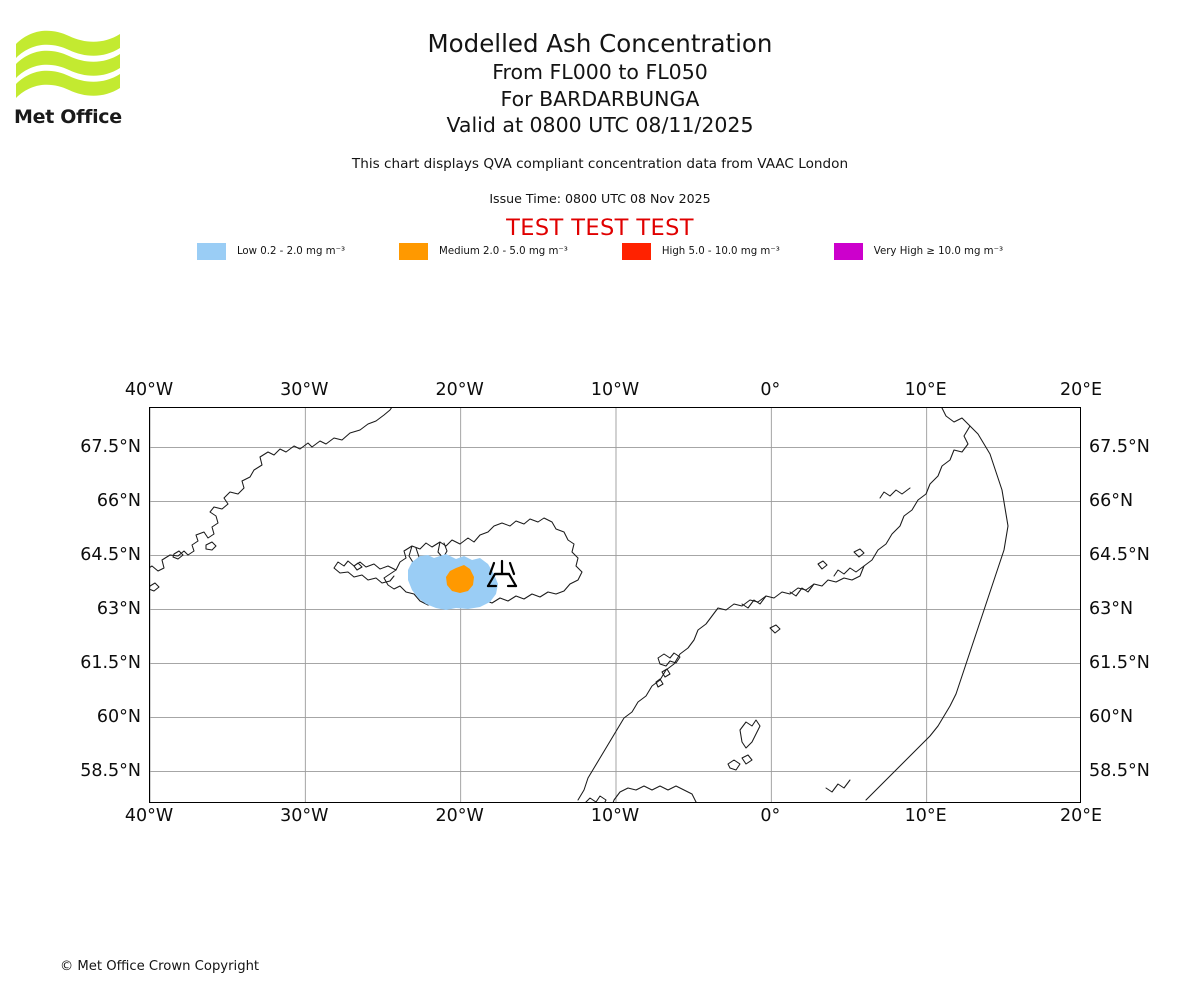  I want to click on legend-item-high: High 5.0 - 10.0 mg m⁻³, so click(700, 251).